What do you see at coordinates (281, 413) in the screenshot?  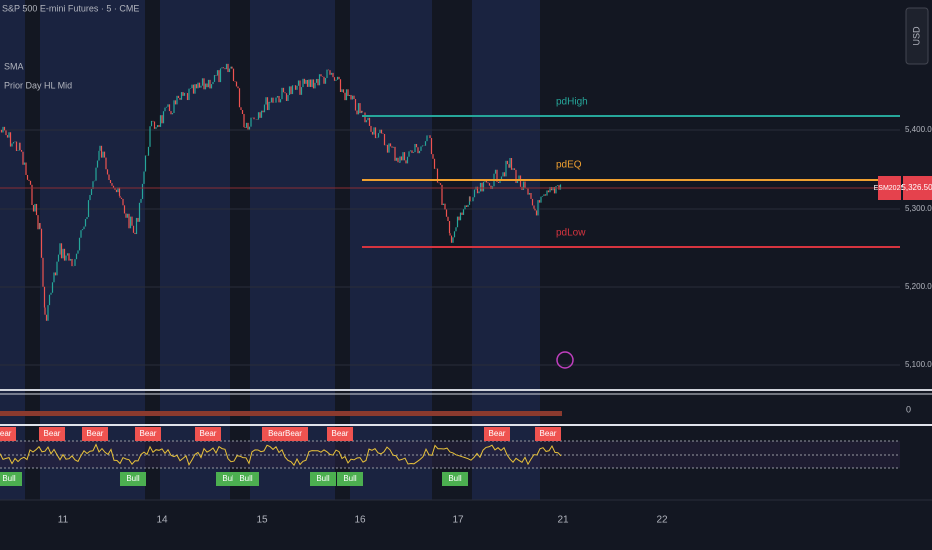 I see `volume-band` at bounding box center [281, 413].